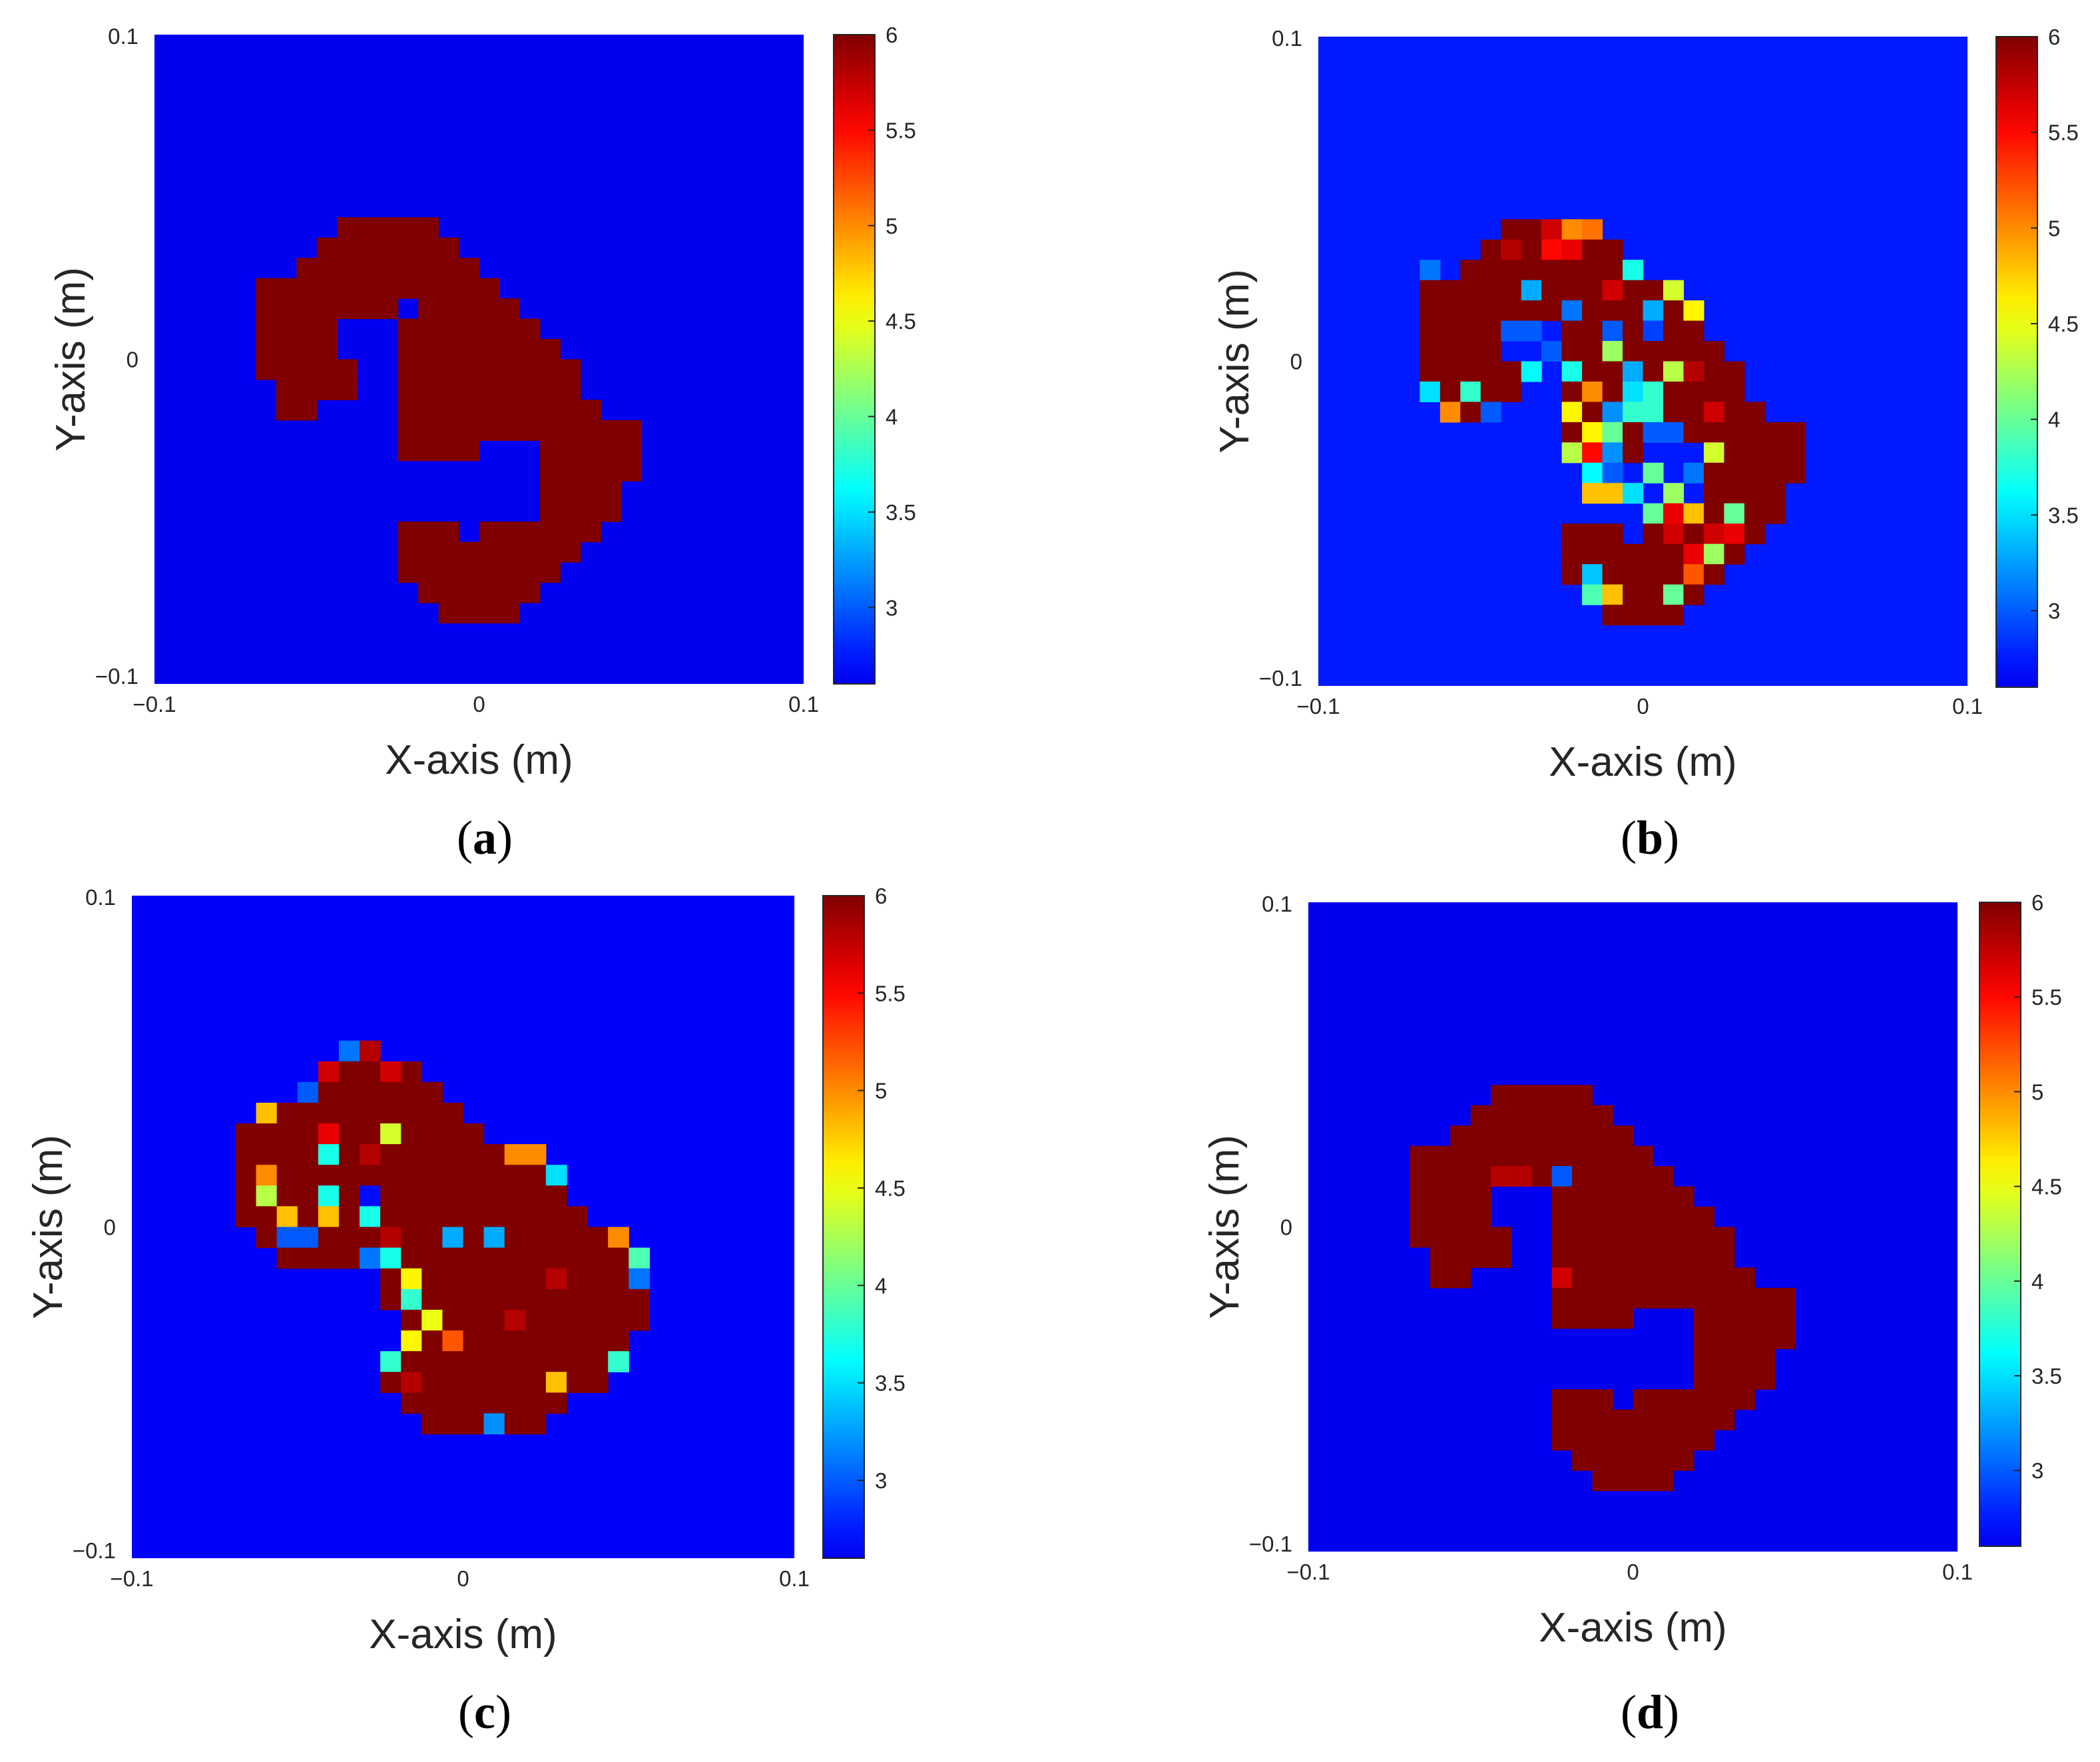  Describe the element at coordinates (881, 1091) in the screenshot. I see `colorbar-tick-label: 5` at that location.